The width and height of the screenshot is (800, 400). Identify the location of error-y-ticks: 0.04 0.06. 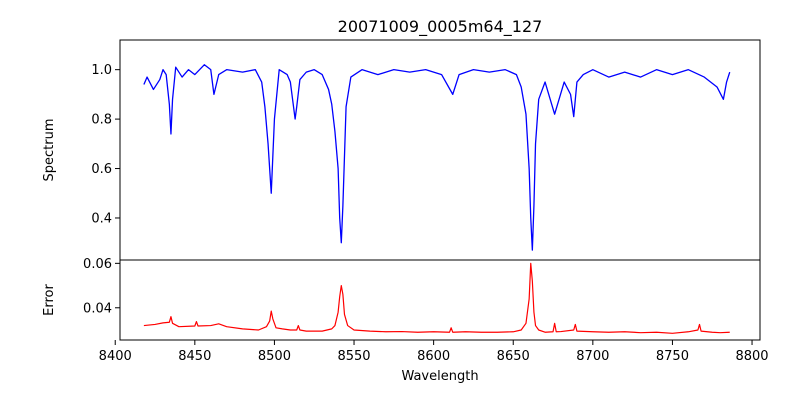
(101, 286).